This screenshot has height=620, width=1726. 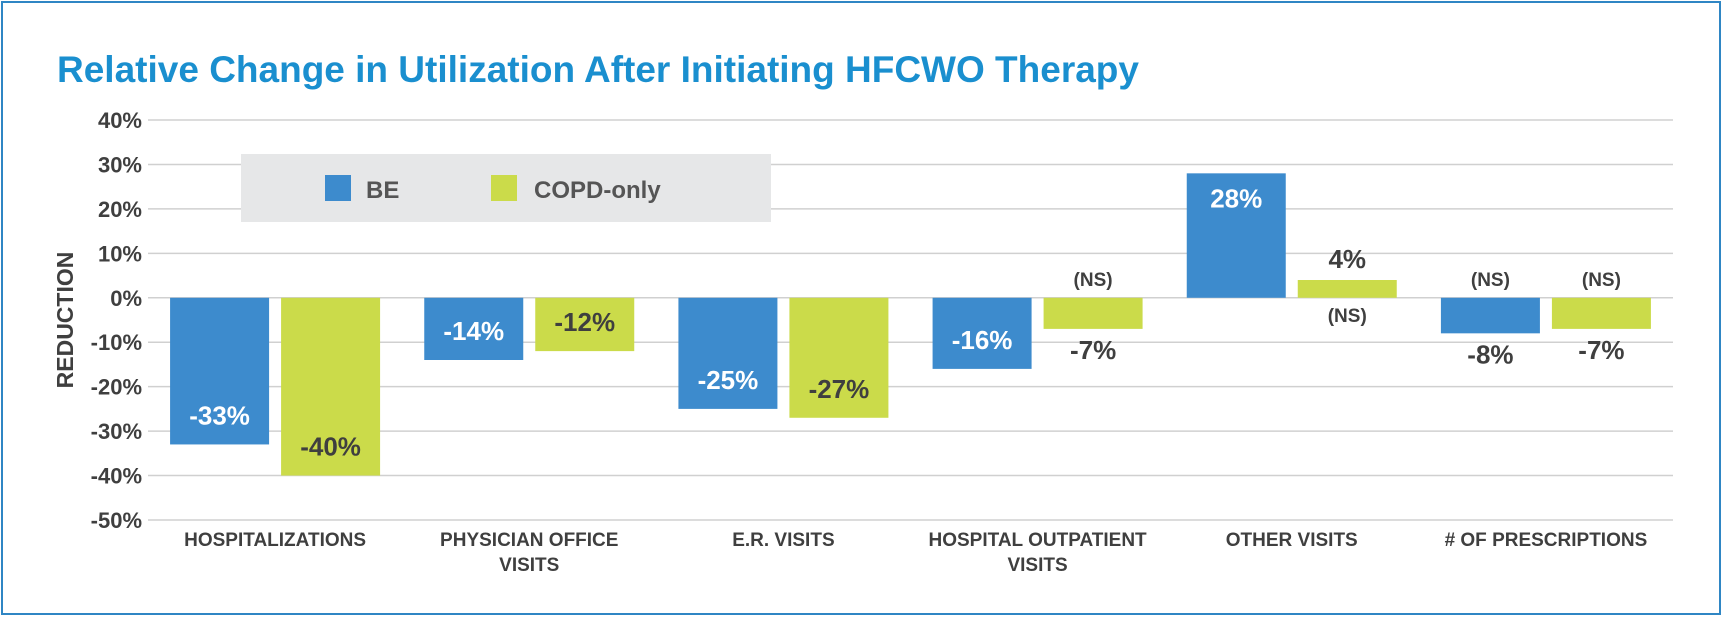 What do you see at coordinates (338, 188) in the screenshot?
I see `legend-swatch-be` at bounding box center [338, 188].